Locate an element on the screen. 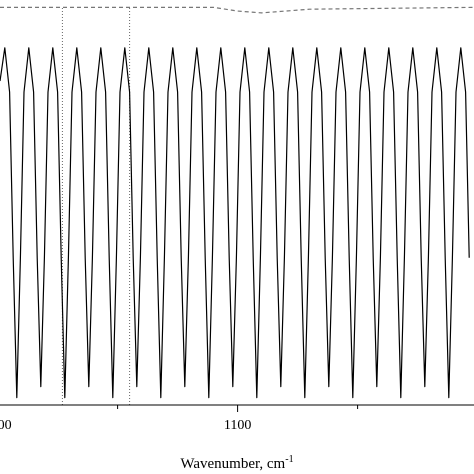 This screenshot has width=474, height=474. x-tick-label: 1000 is located at coordinates (6, 425).